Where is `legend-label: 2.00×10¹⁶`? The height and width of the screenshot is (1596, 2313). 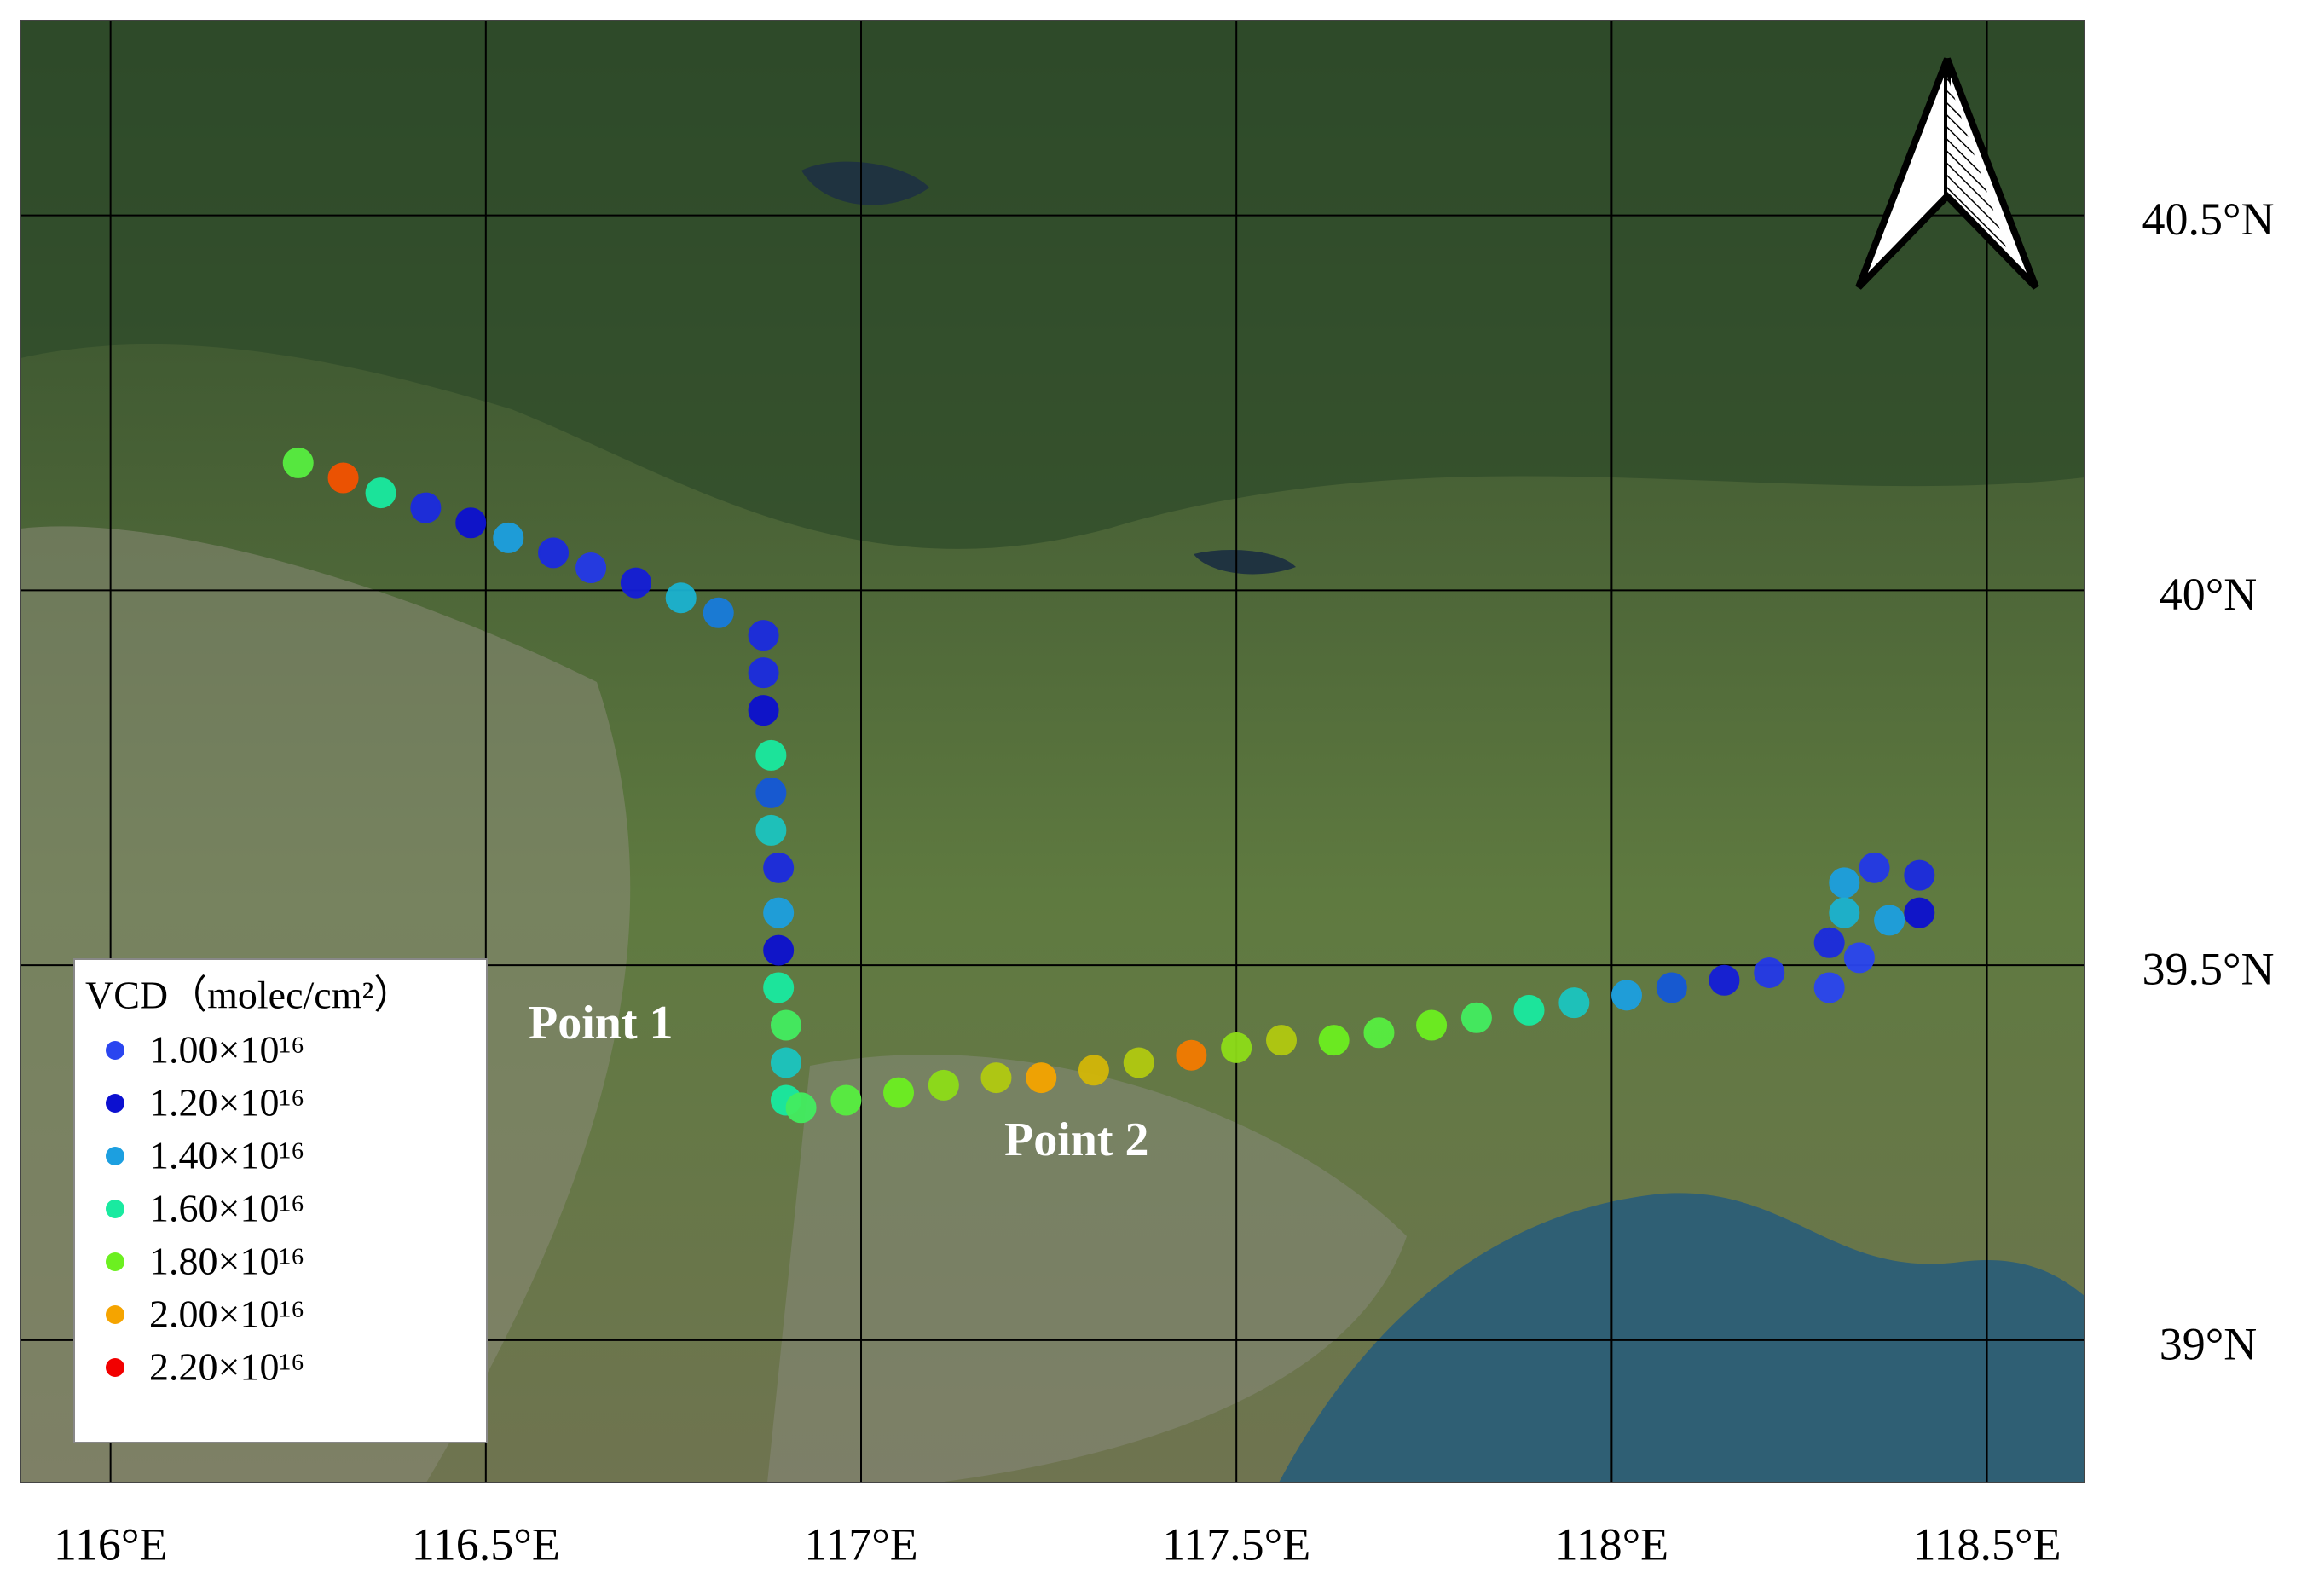
legend-label: 2.00×10¹⁶ is located at coordinates (226, 1314).